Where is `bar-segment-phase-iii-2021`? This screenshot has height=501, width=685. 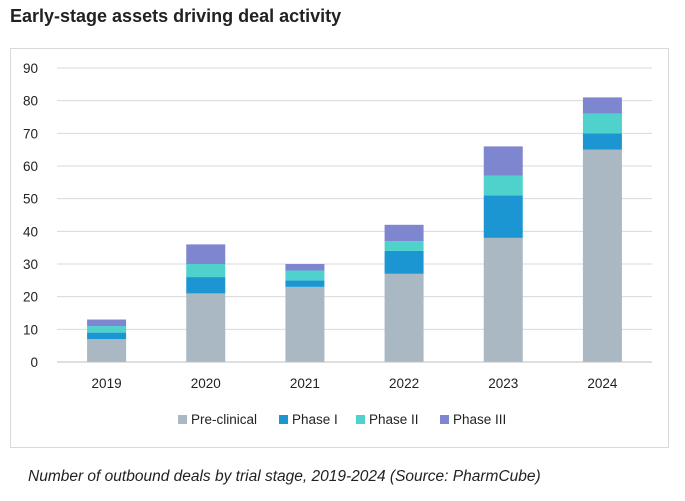
bar-segment-phase-iii-2021 is located at coordinates (305, 267).